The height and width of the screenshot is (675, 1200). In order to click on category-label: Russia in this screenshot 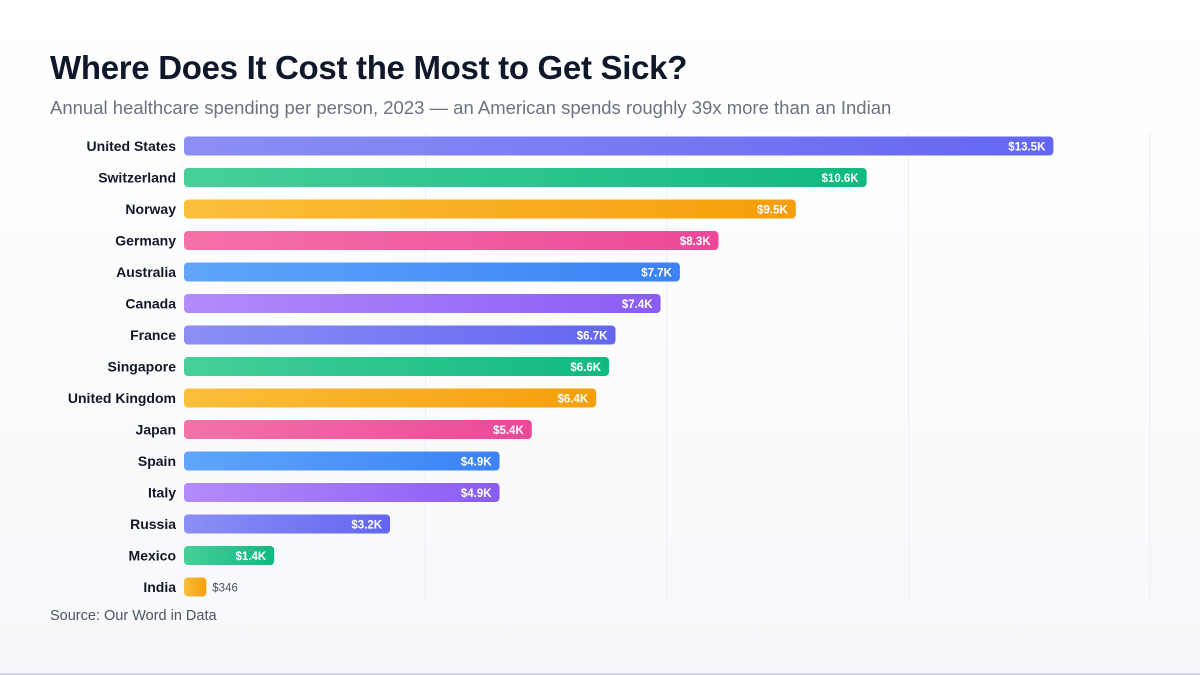, I will do `click(153, 524)`.